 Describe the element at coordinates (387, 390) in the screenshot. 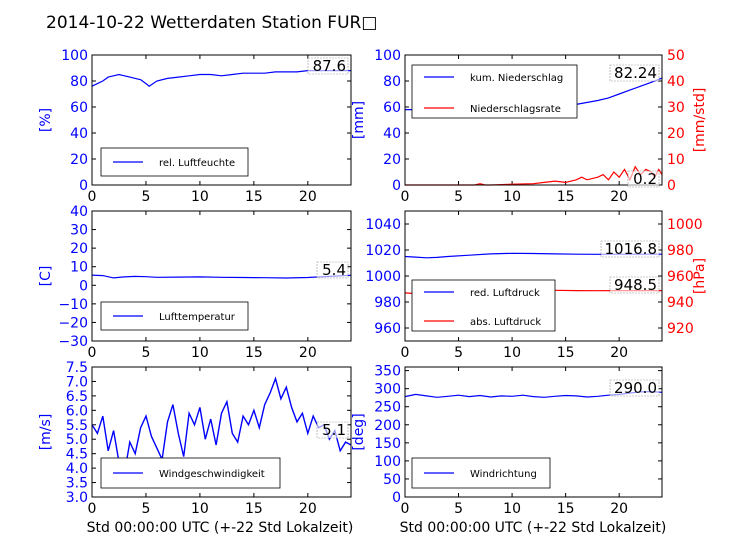

I see `y-tick-label: 300` at that location.